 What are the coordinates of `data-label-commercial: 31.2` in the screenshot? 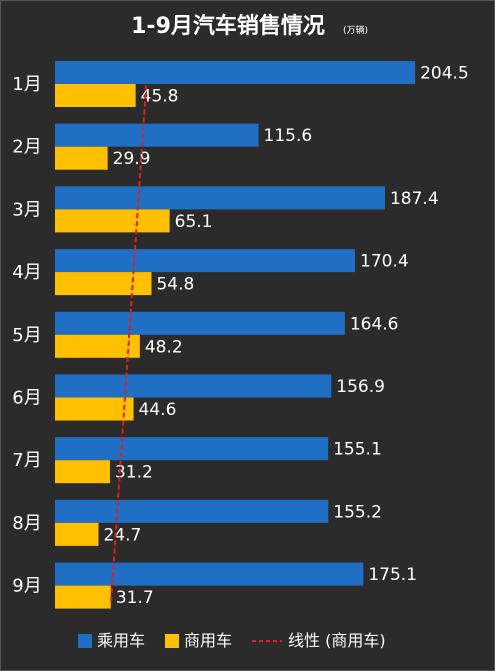 It's located at (134, 473).